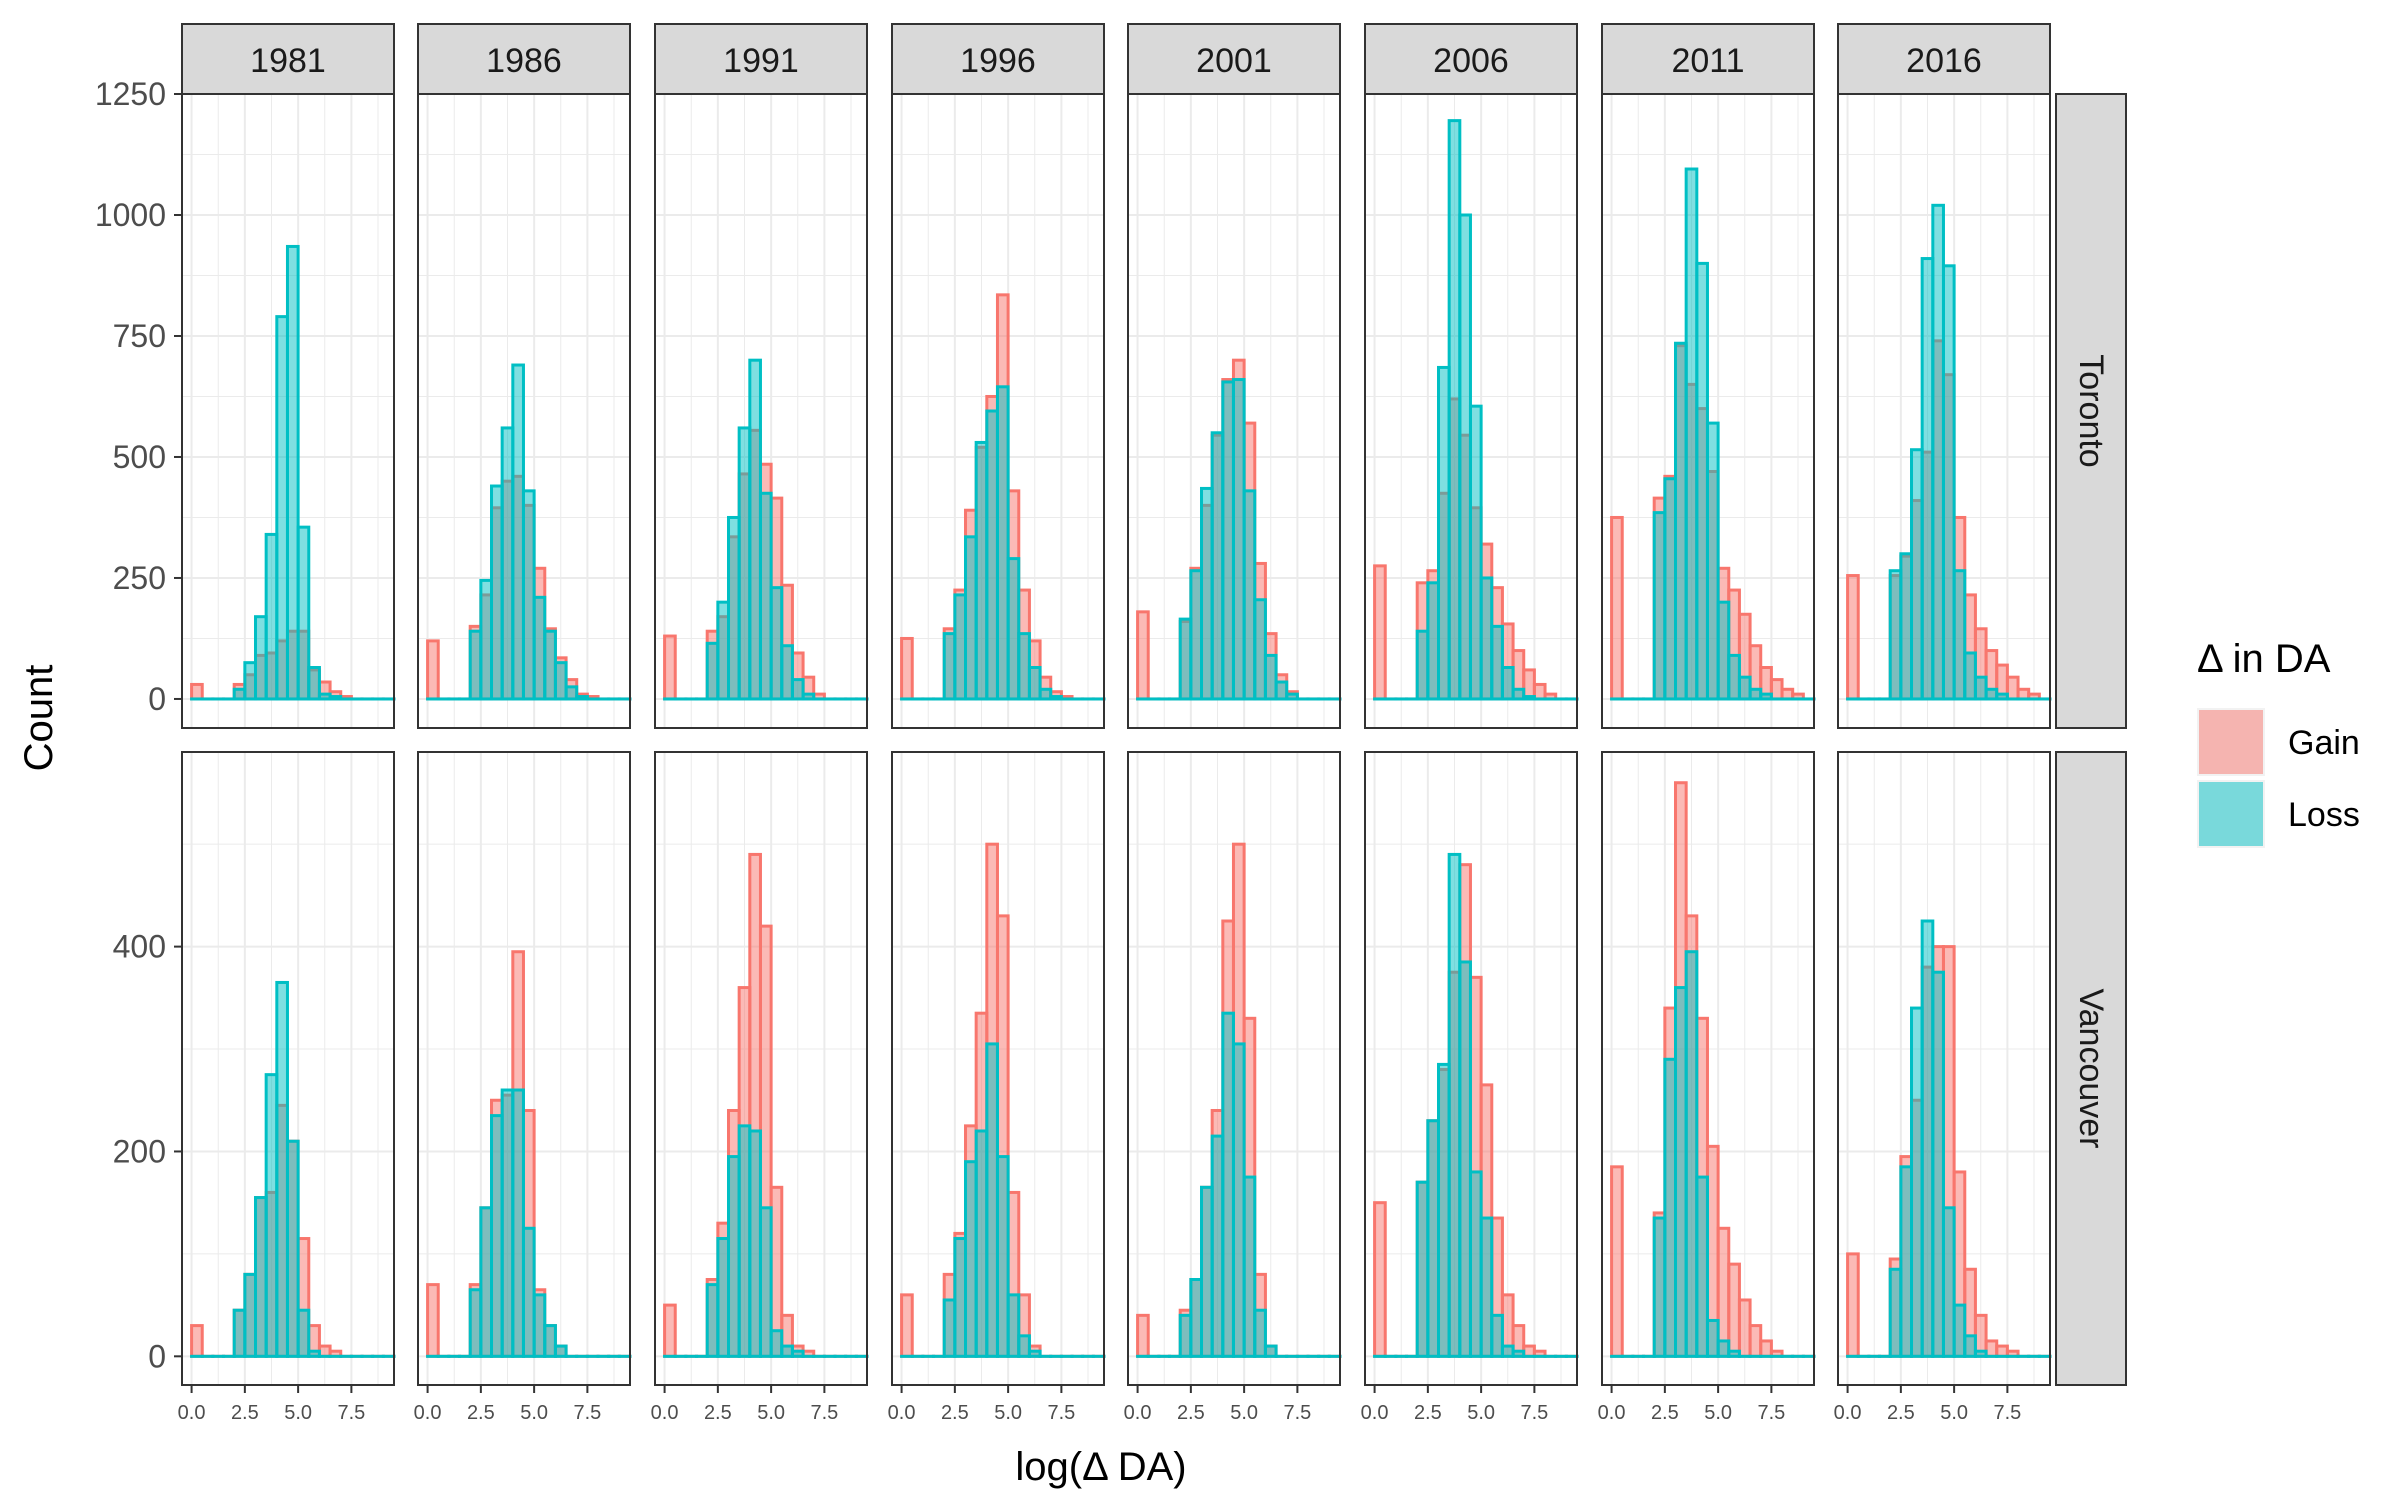 Image resolution: width=2400 pixels, height=1505 pixels. Describe the element at coordinates (288, 61) in the screenshot. I see `column-strip-label: 1981` at that location.